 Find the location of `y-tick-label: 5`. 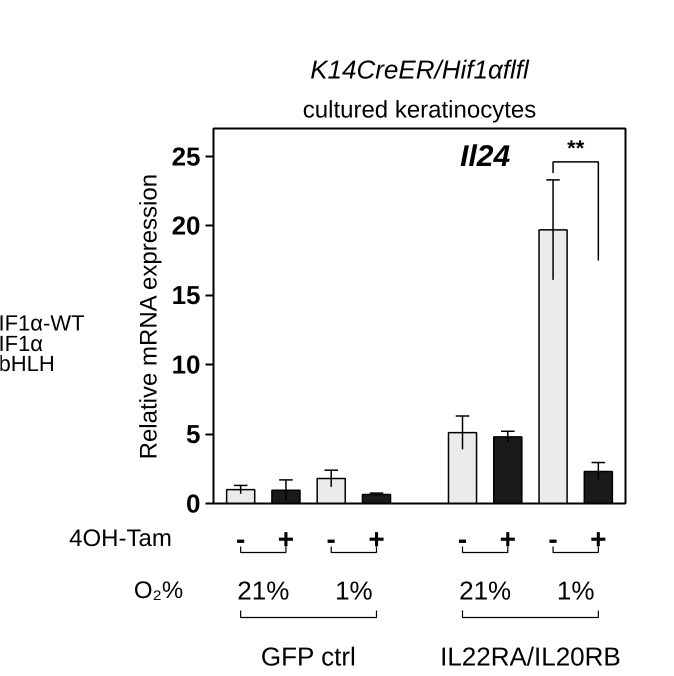

y-tick-label: 5 is located at coordinates (193, 434).